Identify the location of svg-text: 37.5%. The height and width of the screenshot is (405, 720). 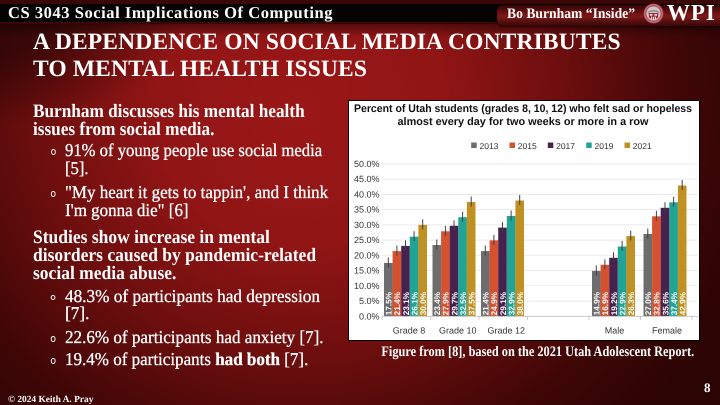
(472, 303).